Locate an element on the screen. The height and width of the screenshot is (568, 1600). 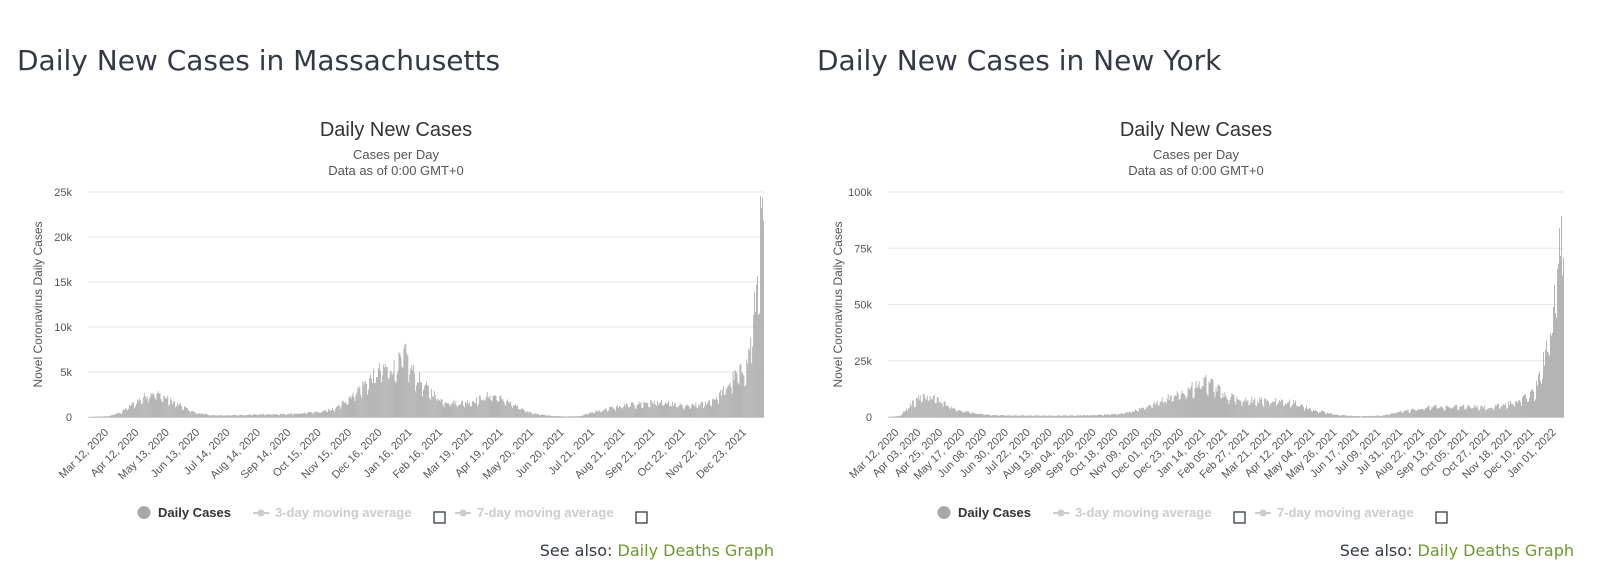
y-tick-label: 25k is located at coordinates (863, 362).